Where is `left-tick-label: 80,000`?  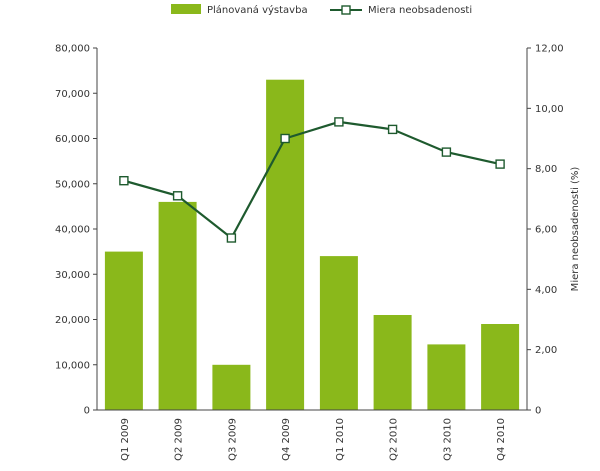
left-tick-label: 80,000 is located at coordinates (72, 49).